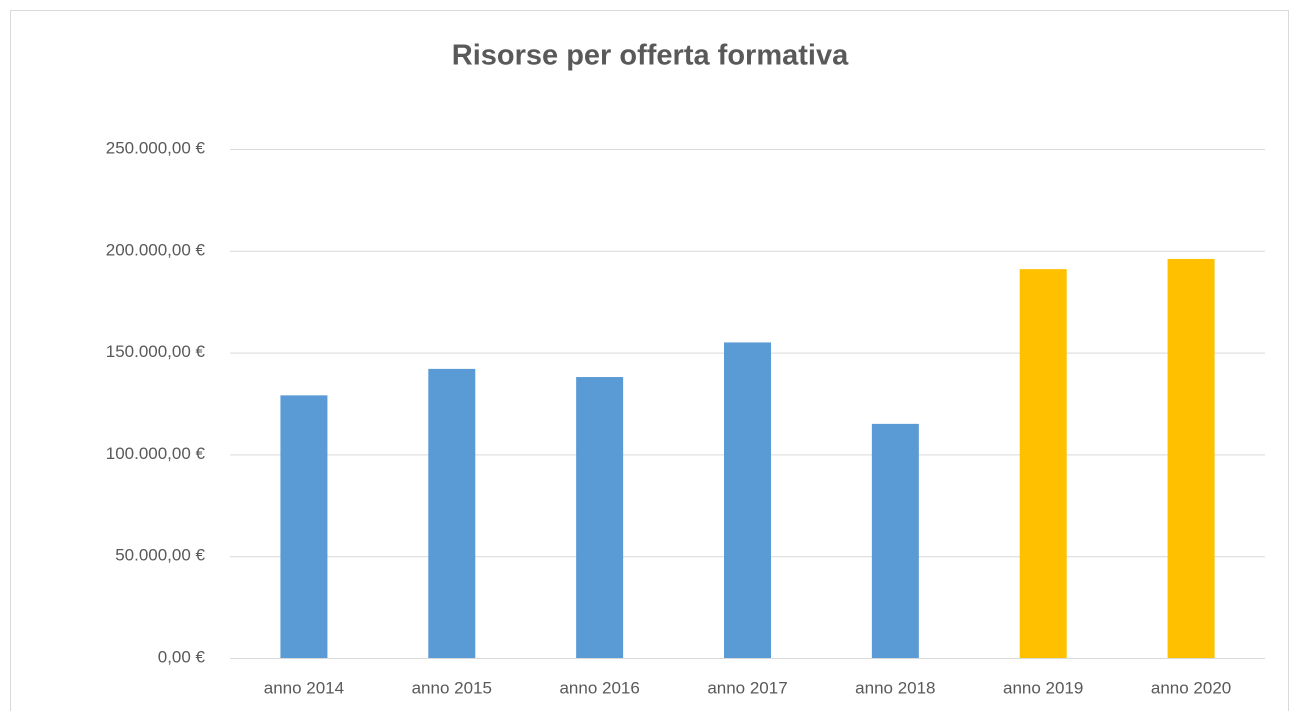 The height and width of the screenshot is (711, 1299). What do you see at coordinates (895, 687) in the screenshot?
I see `x-tick-label: anno 2018` at bounding box center [895, 687].